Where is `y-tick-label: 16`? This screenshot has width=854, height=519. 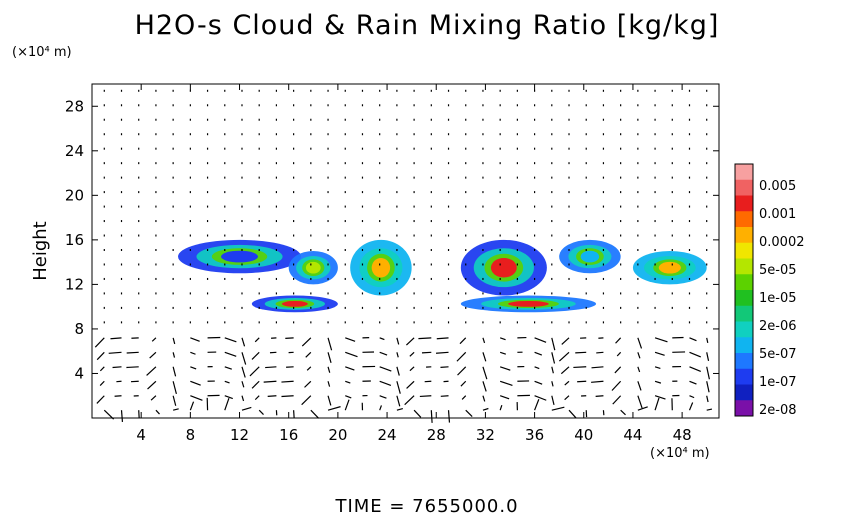 y-tick-label: 16 is located at coordinates (74, 240).